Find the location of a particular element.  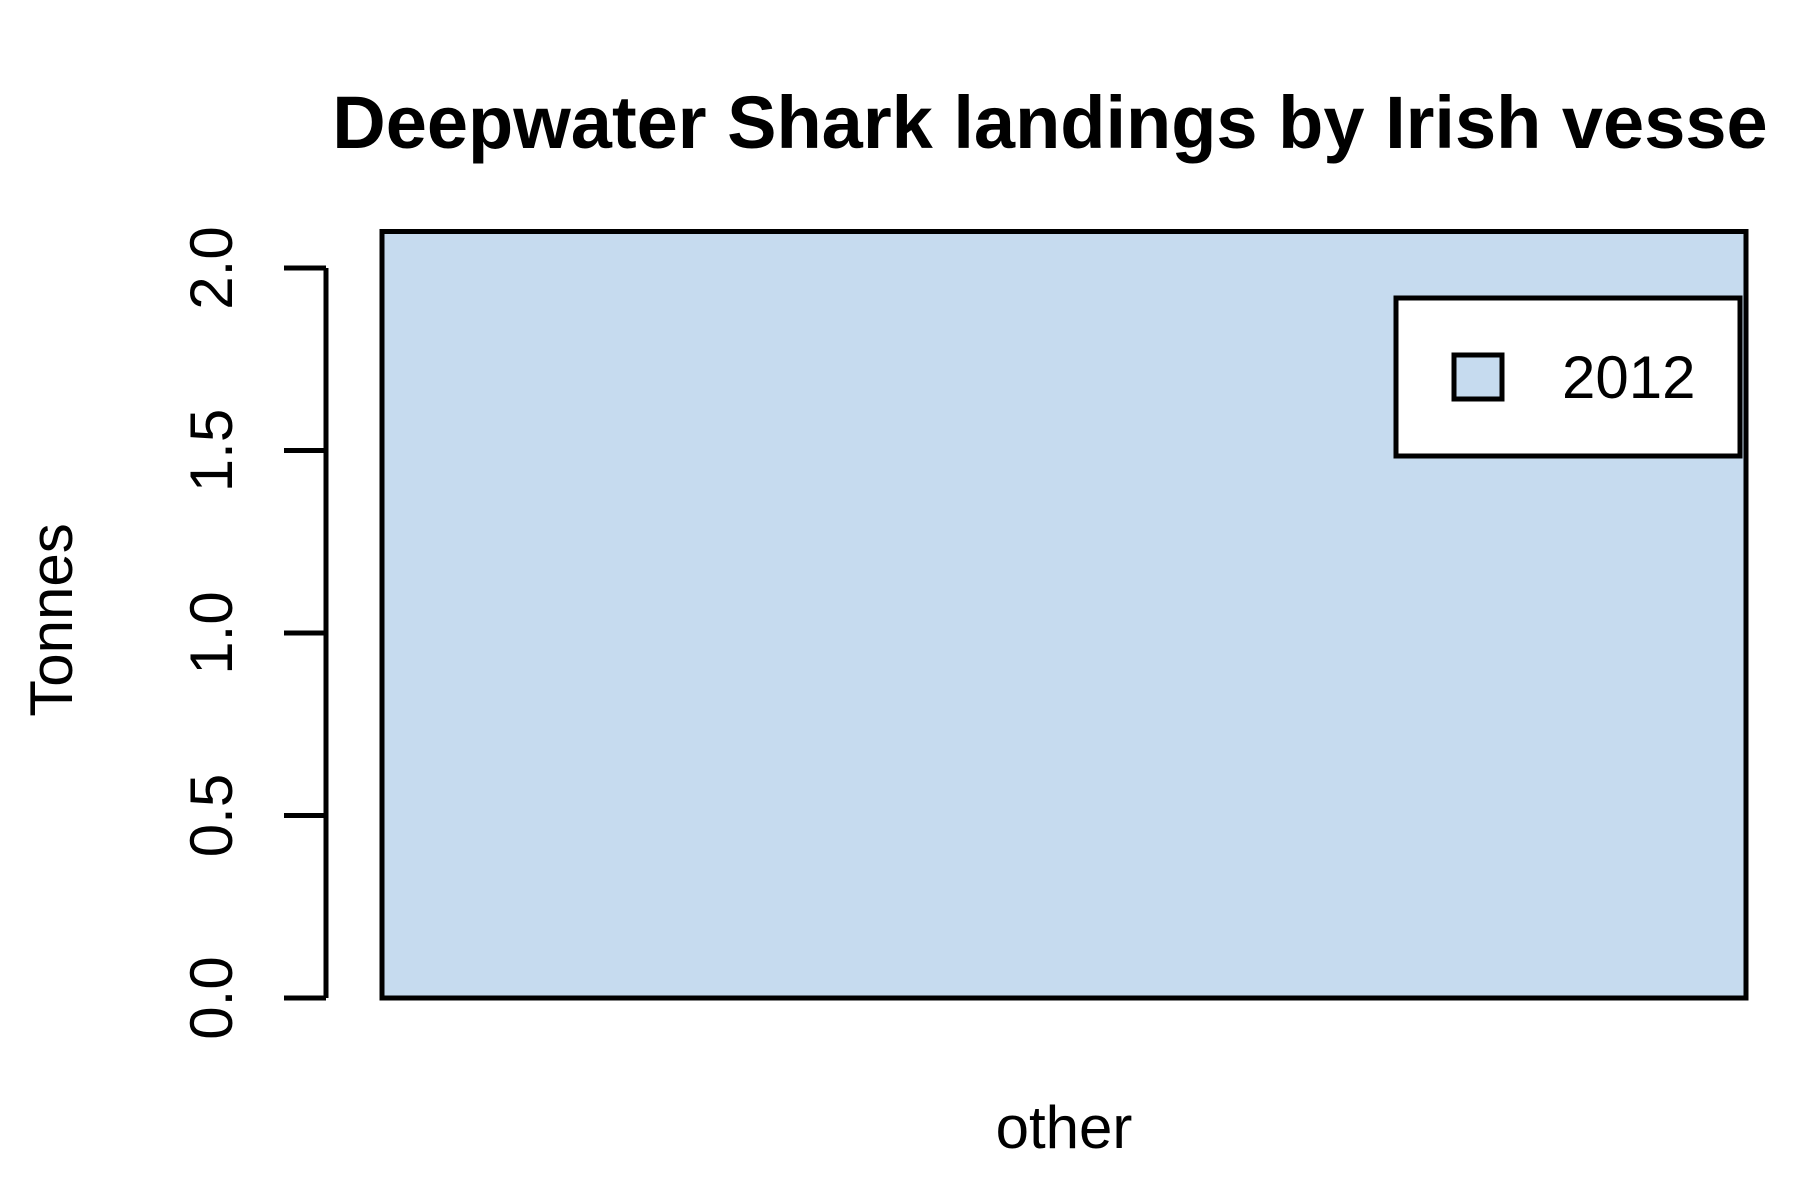

y-tick-label: 2.0 is located at coordinates (211, 267).